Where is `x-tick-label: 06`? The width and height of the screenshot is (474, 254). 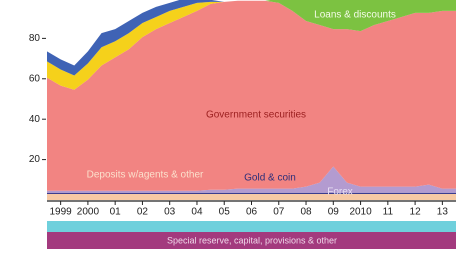 x-tick-label: 06 is located at coordinates (252, 212).